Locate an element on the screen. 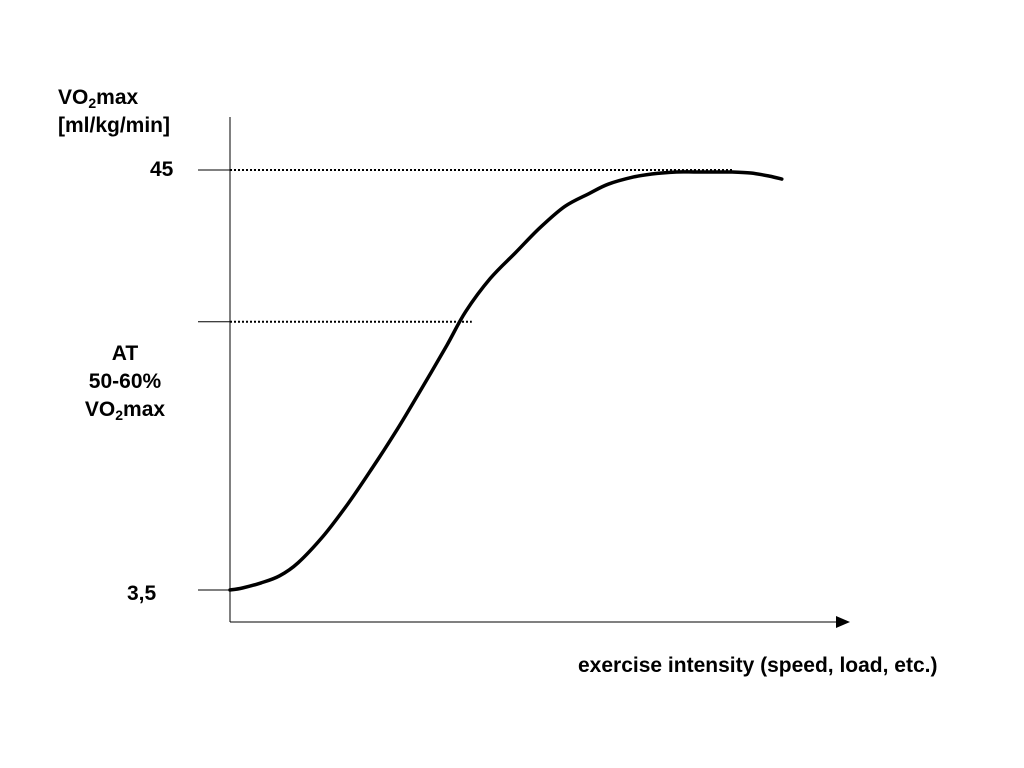 This screenshot has width=1024, height=768. y-axis-label-line1: VO2max is located at coordinates (98, 98).